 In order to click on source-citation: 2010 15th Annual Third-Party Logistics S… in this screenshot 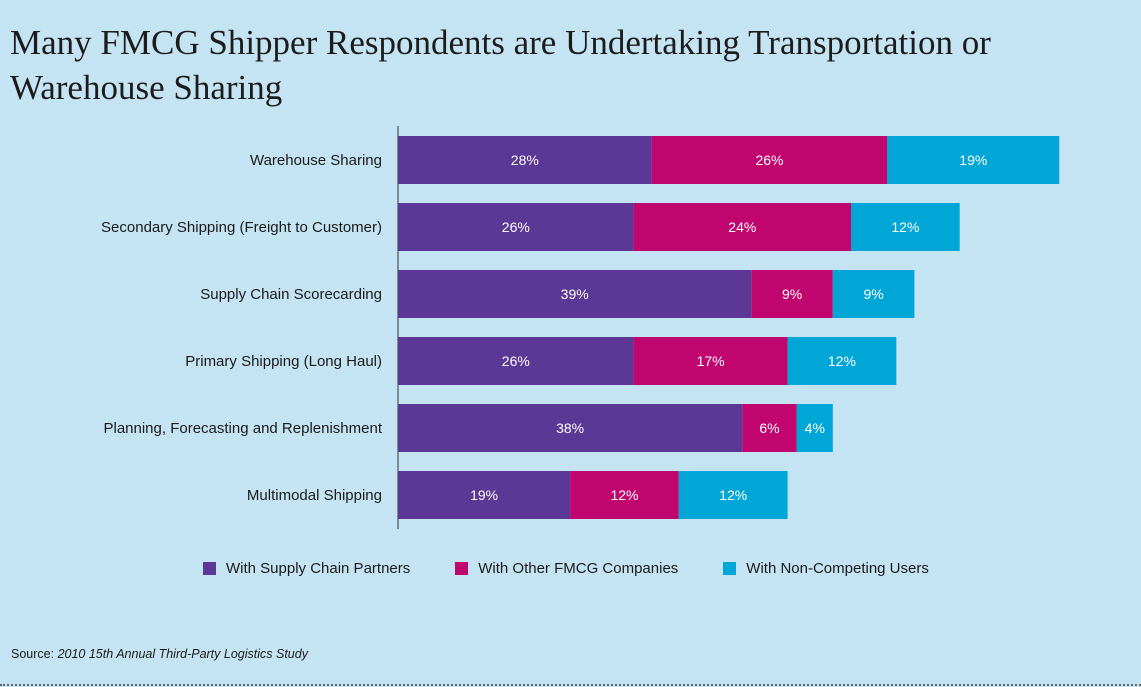, I will do `click(182, 654)`.